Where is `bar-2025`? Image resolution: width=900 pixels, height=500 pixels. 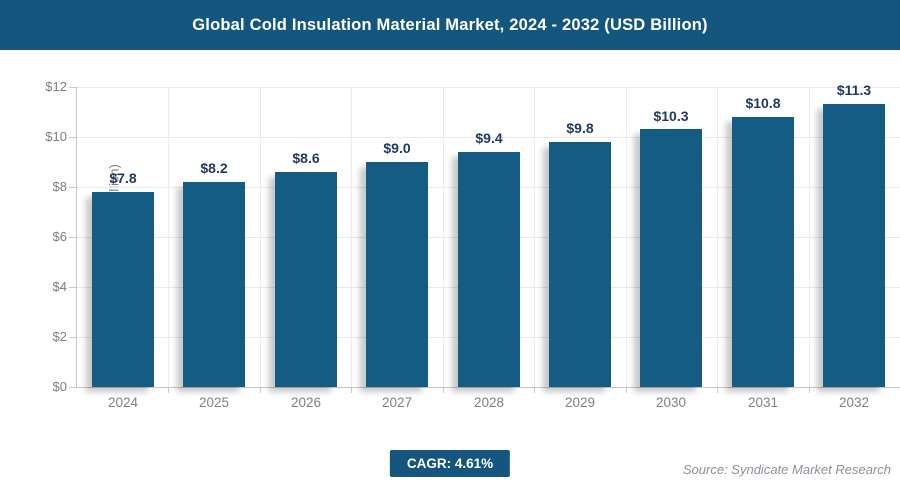
bar-2025 is located at coordinates (214, 284).